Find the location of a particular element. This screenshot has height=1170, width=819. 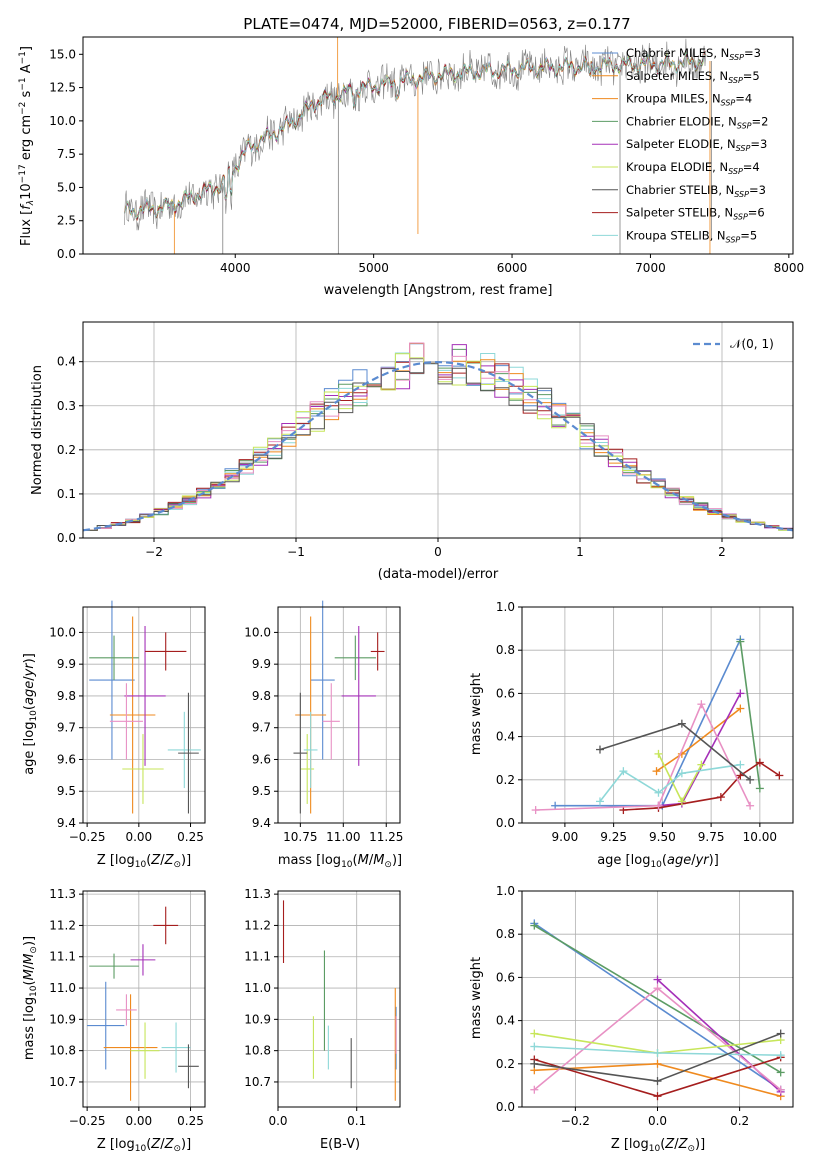

panel-age-vs-mass-ytick-label: 9.5 is located at coordinates (261, 791).